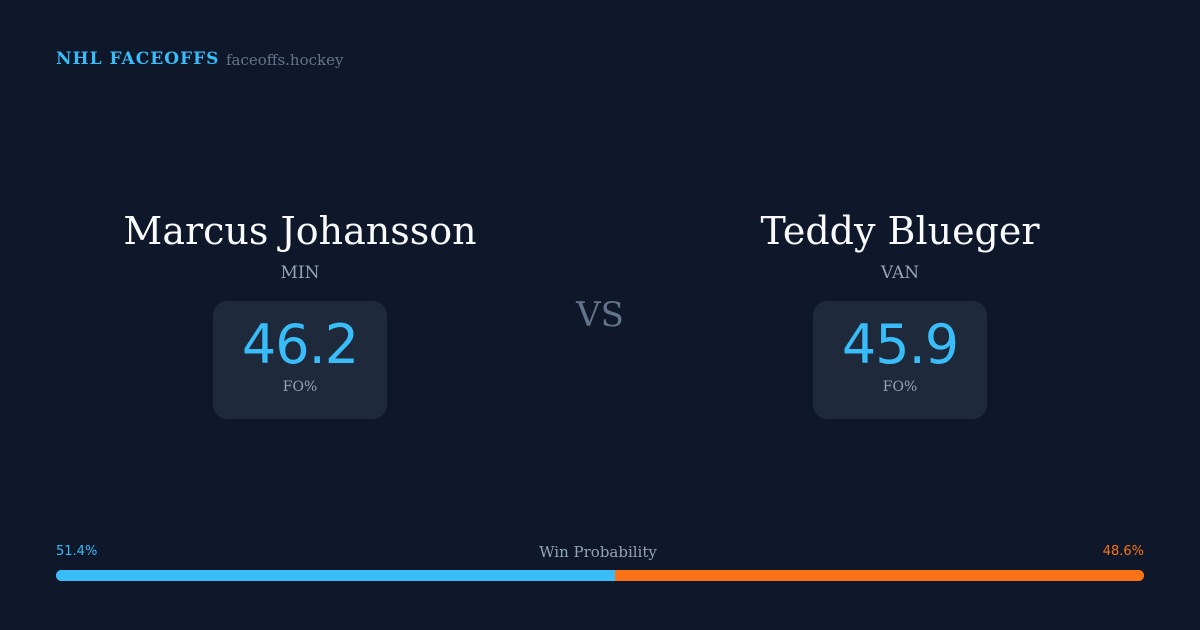 Image resolution: width=1200 pixels, height=630 pixels. I want to click on player-team: MIN, so click(300, 273).